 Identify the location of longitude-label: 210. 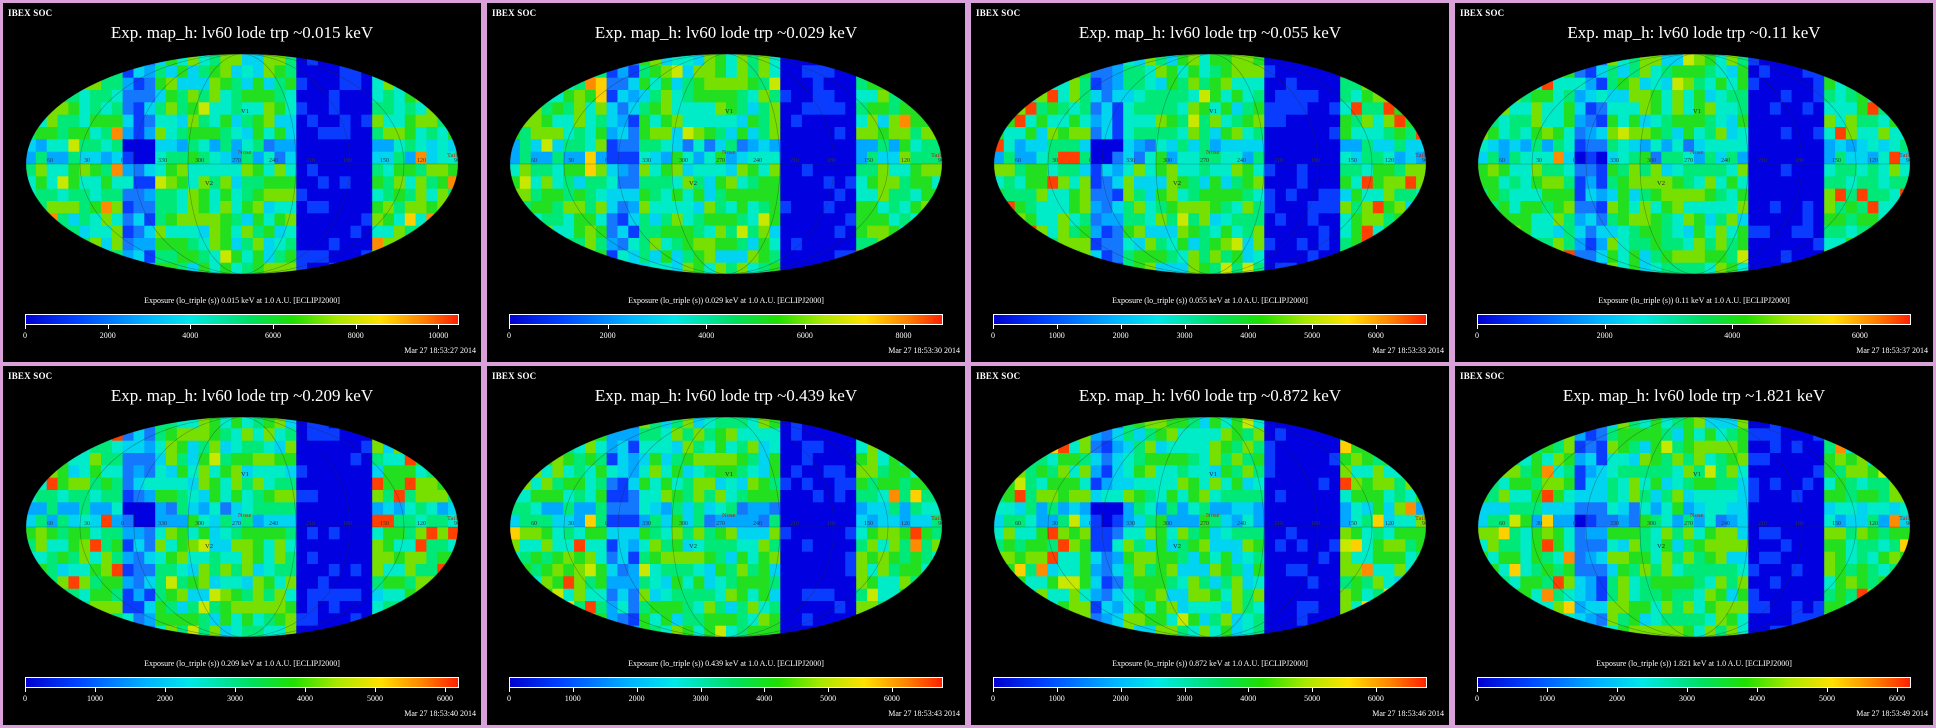
(310, 161).